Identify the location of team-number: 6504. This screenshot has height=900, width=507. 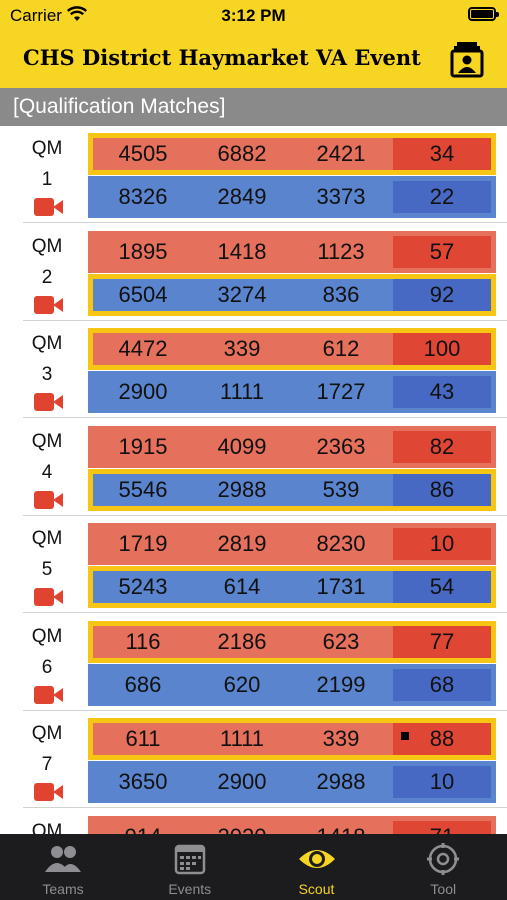
(143, 294).